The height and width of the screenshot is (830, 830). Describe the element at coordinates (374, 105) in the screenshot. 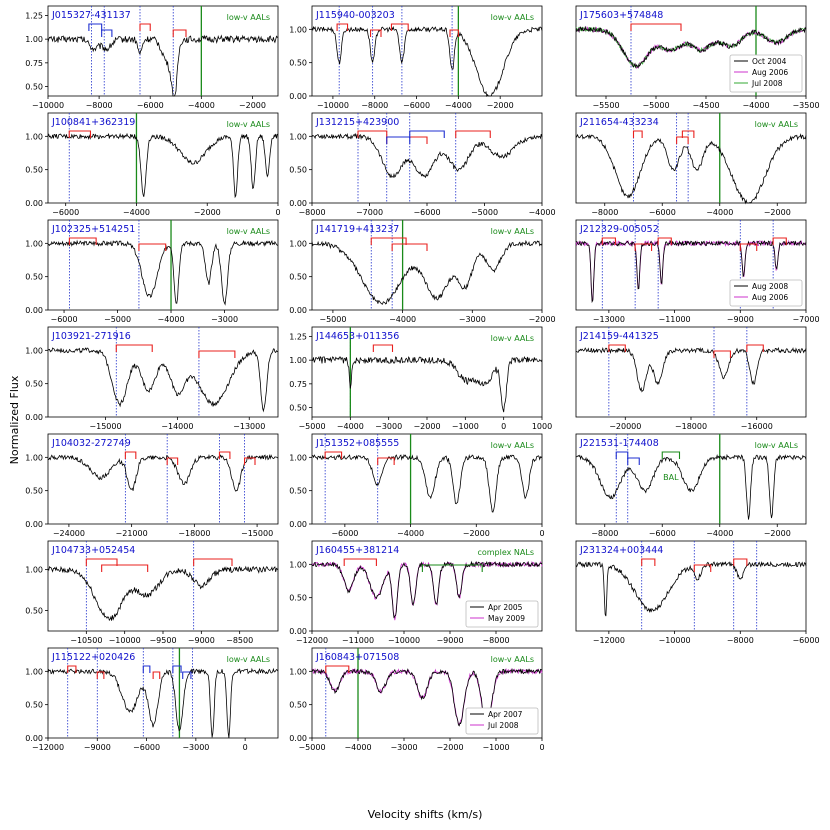

I see `x-tick-label: −8000` at that location.